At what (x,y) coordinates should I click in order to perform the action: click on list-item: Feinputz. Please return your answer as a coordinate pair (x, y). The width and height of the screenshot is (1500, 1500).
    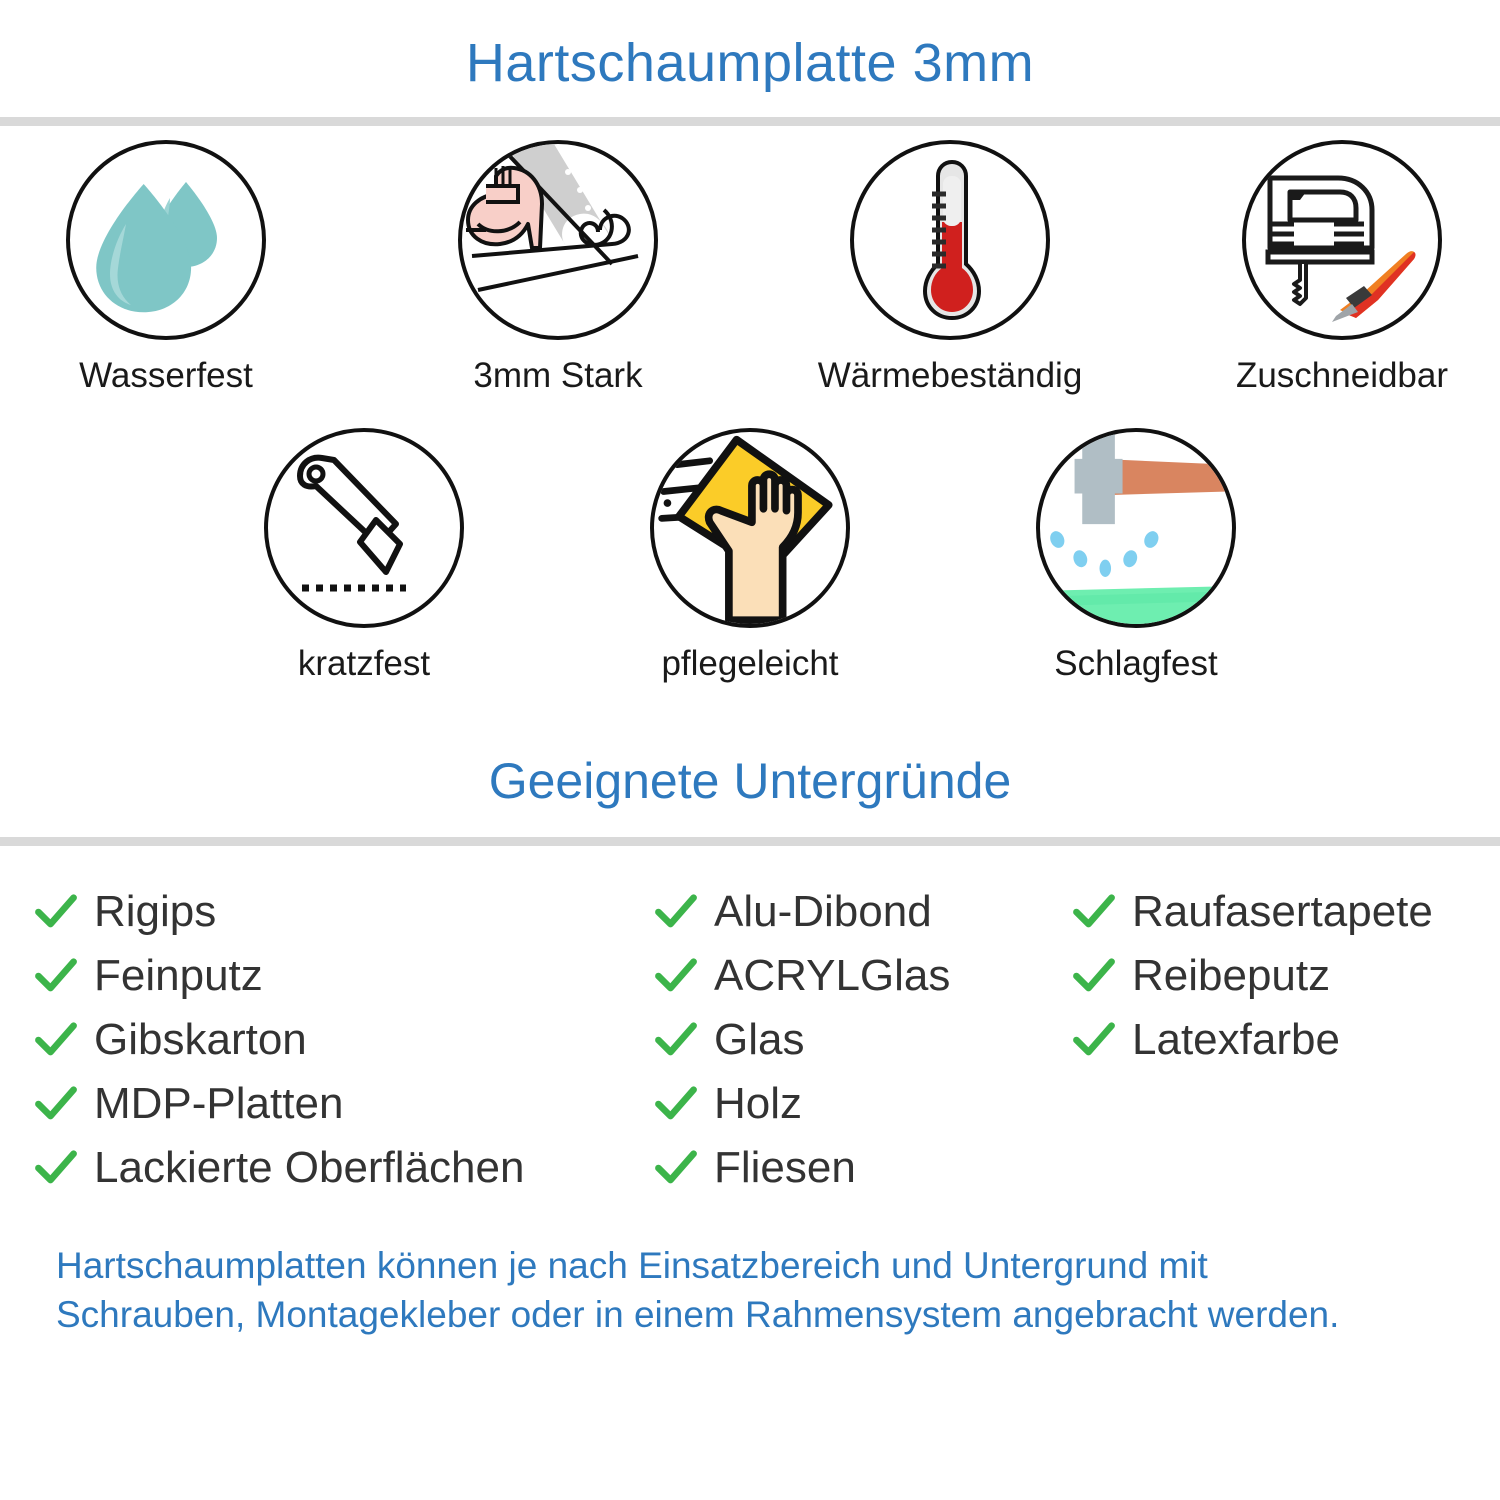
    Looking at the image, I should click on (344, 976).